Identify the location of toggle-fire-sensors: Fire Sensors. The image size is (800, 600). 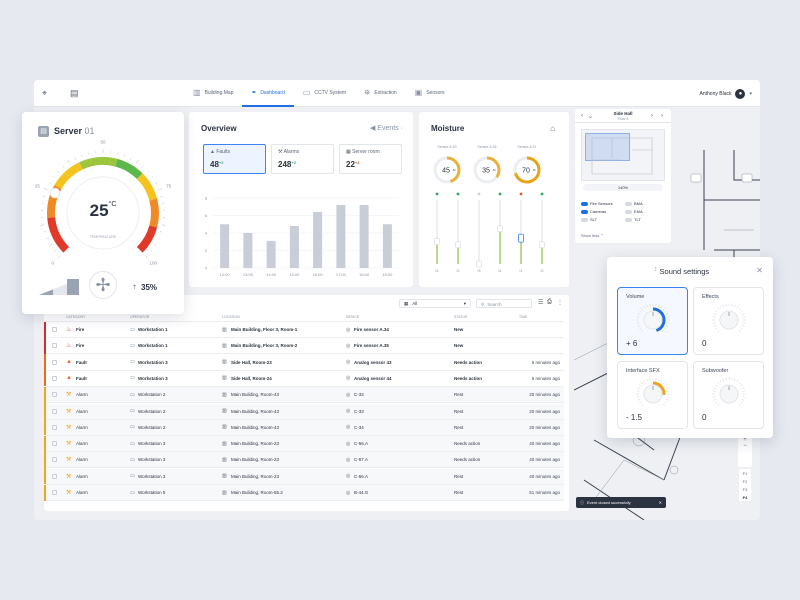
(597, 203).